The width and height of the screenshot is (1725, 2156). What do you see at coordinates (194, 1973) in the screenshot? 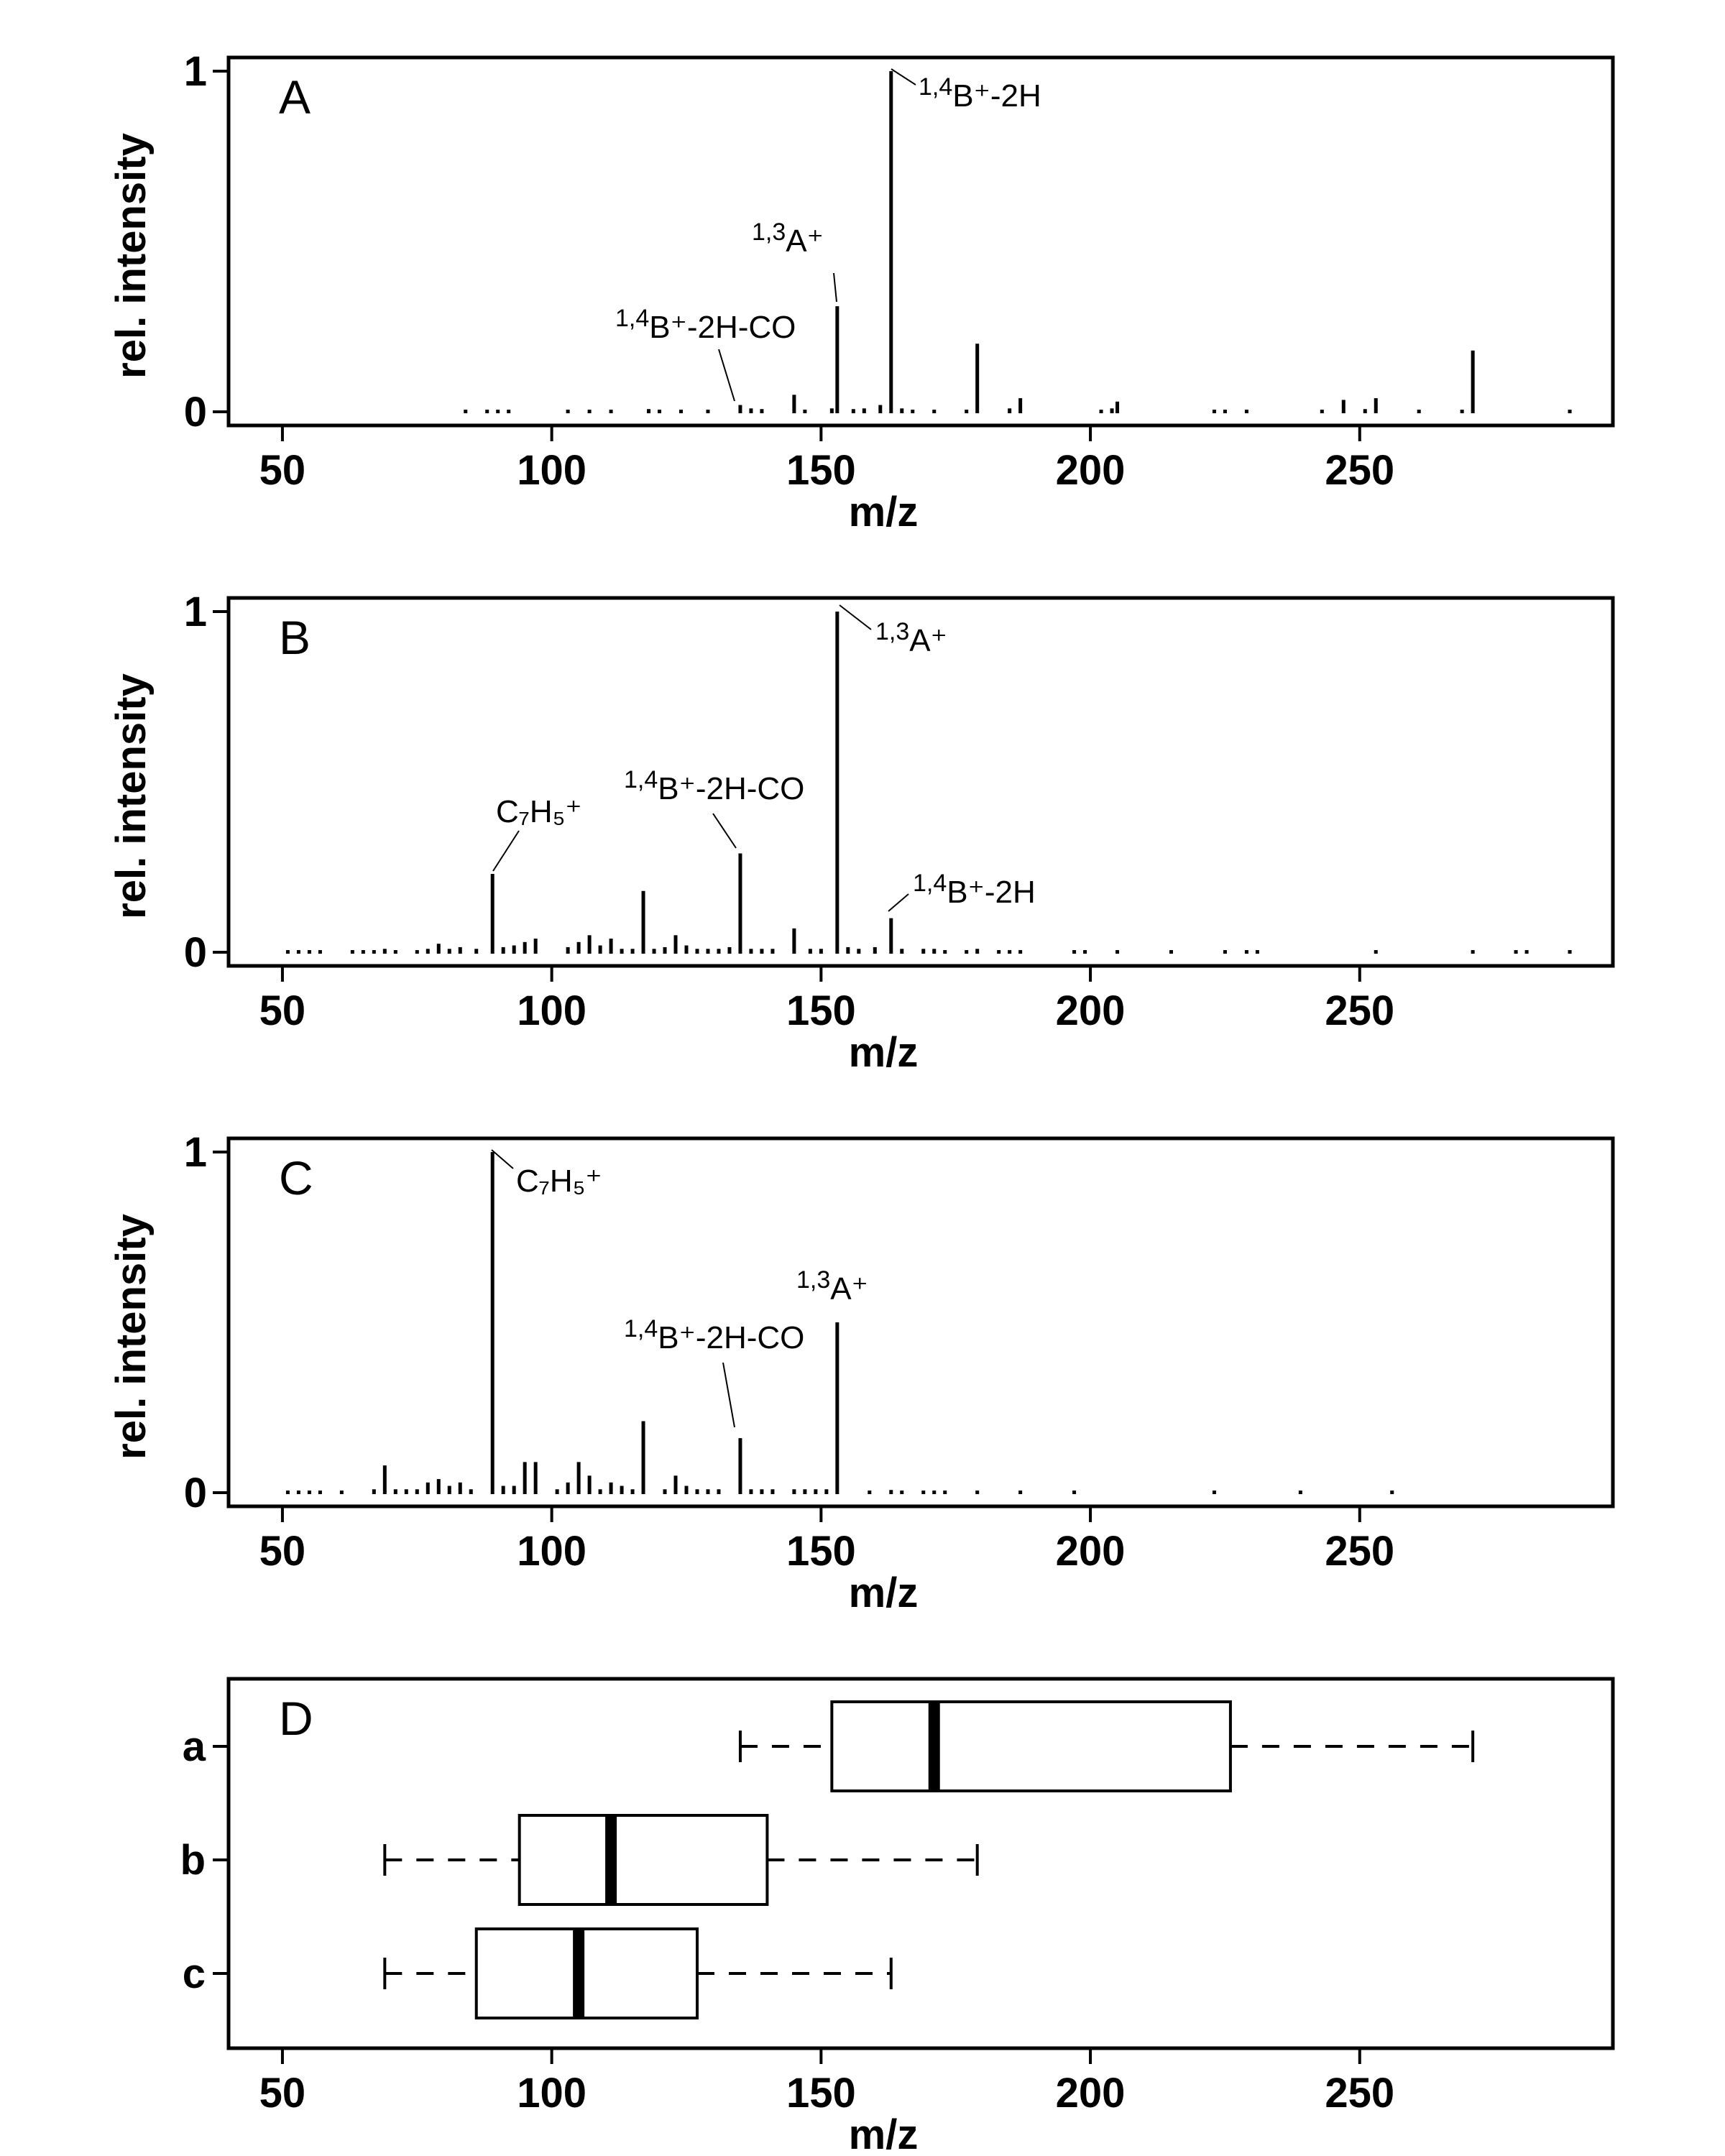
I see `category-label: c` at bounding box center [194, 1973].